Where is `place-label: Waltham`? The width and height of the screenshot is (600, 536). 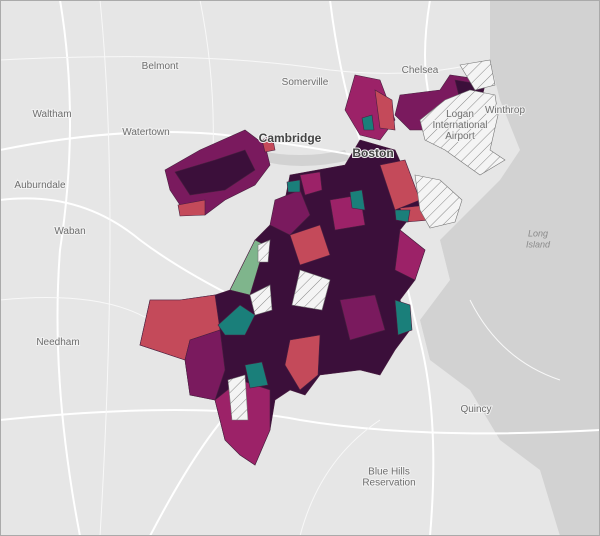
place-label: Waltham is located at coordinates (51, 114).